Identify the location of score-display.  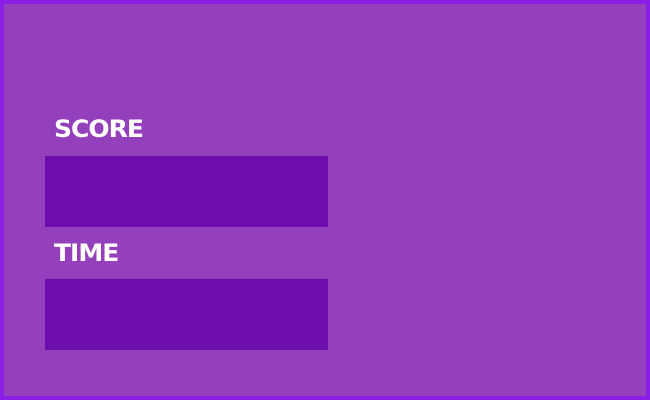
(186, 191).